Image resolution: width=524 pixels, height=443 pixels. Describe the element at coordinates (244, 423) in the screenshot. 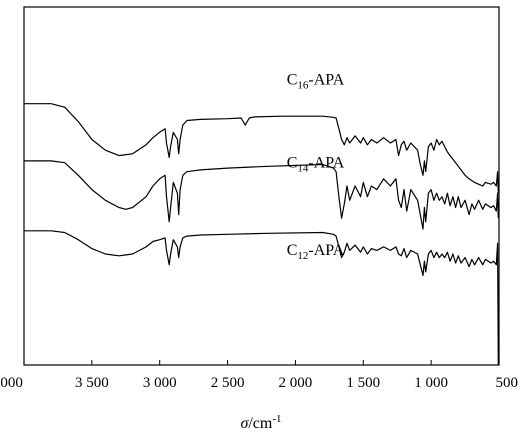

I see `x-axis-symbol: σ` at that location.